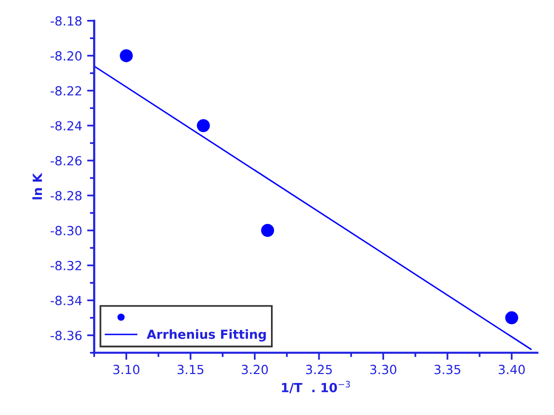  Describe the element at coordinates (383, 369) in the screenshot. I see `x-tick-label: 3.30` at that location.